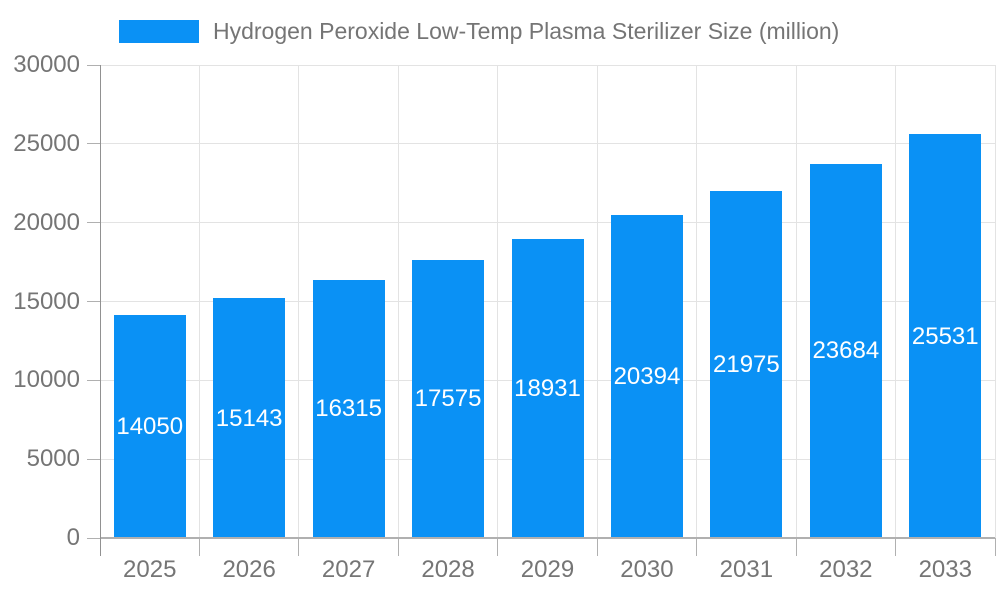 Image resolution: width=1000 pixels, height=600 pixels. I want to click on x-tick-label: 2027, so click(348, 569).